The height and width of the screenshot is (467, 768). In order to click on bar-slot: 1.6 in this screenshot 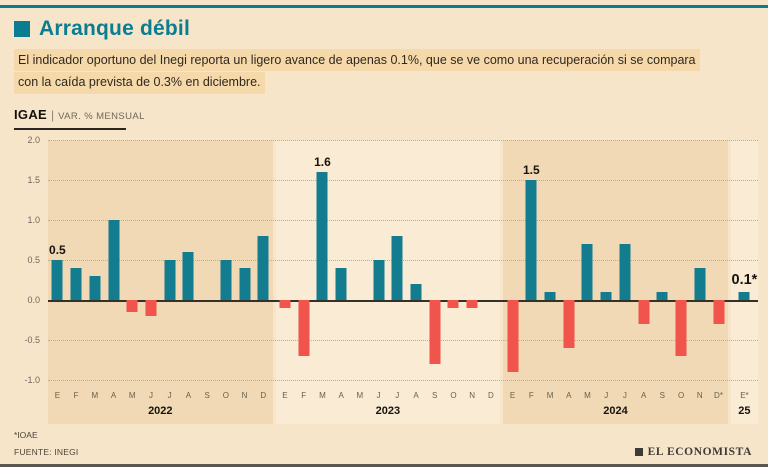, I will do `click(322, 264)`.